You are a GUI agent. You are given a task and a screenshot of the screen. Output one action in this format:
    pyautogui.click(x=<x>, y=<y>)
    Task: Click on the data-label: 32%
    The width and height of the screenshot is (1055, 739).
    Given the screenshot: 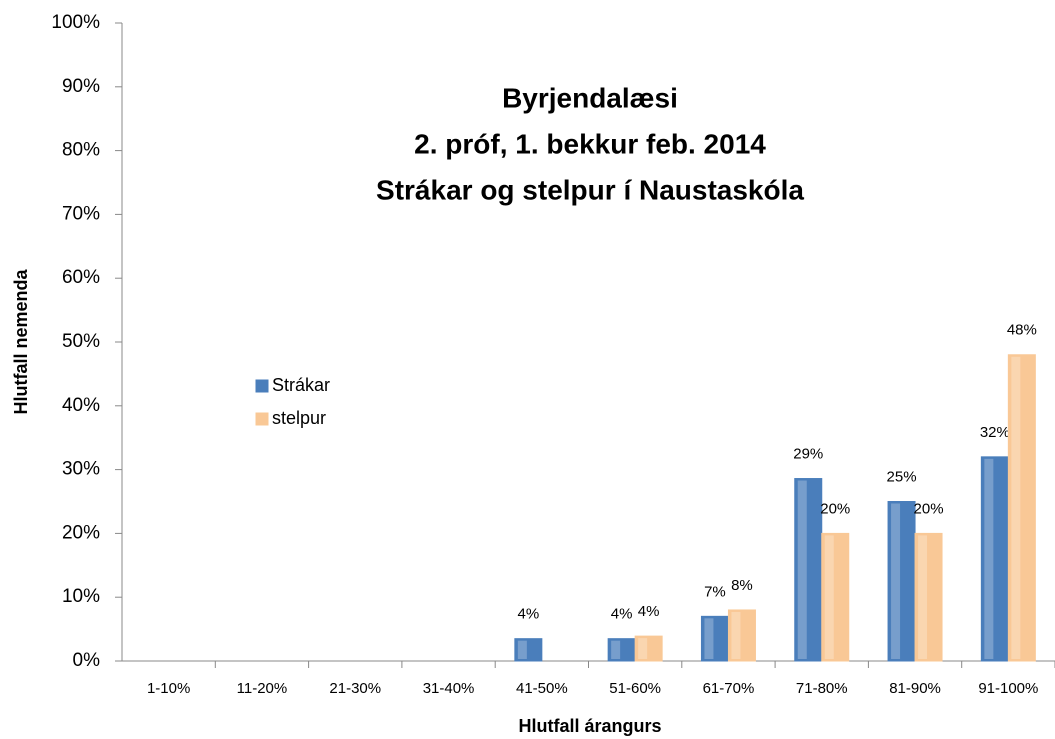 What is the action you would take?
    pyautogui.click(x=995, y=432)
    